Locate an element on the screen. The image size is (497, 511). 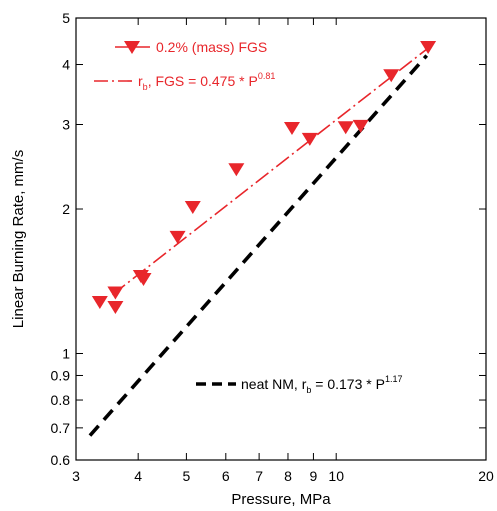
x-tick-label: 4 is located at coordinates (138, 476).